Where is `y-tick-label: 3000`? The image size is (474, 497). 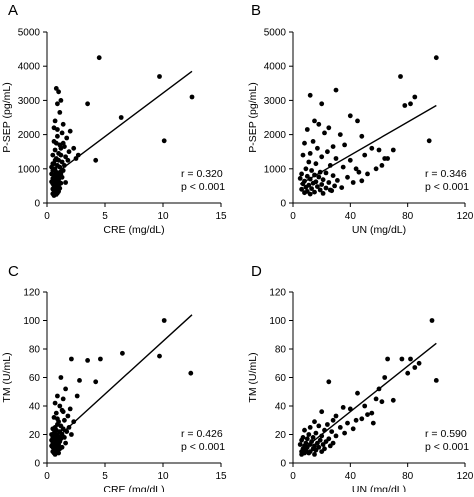 y-tick-label: 3000 is located at coordinates (275, 101).